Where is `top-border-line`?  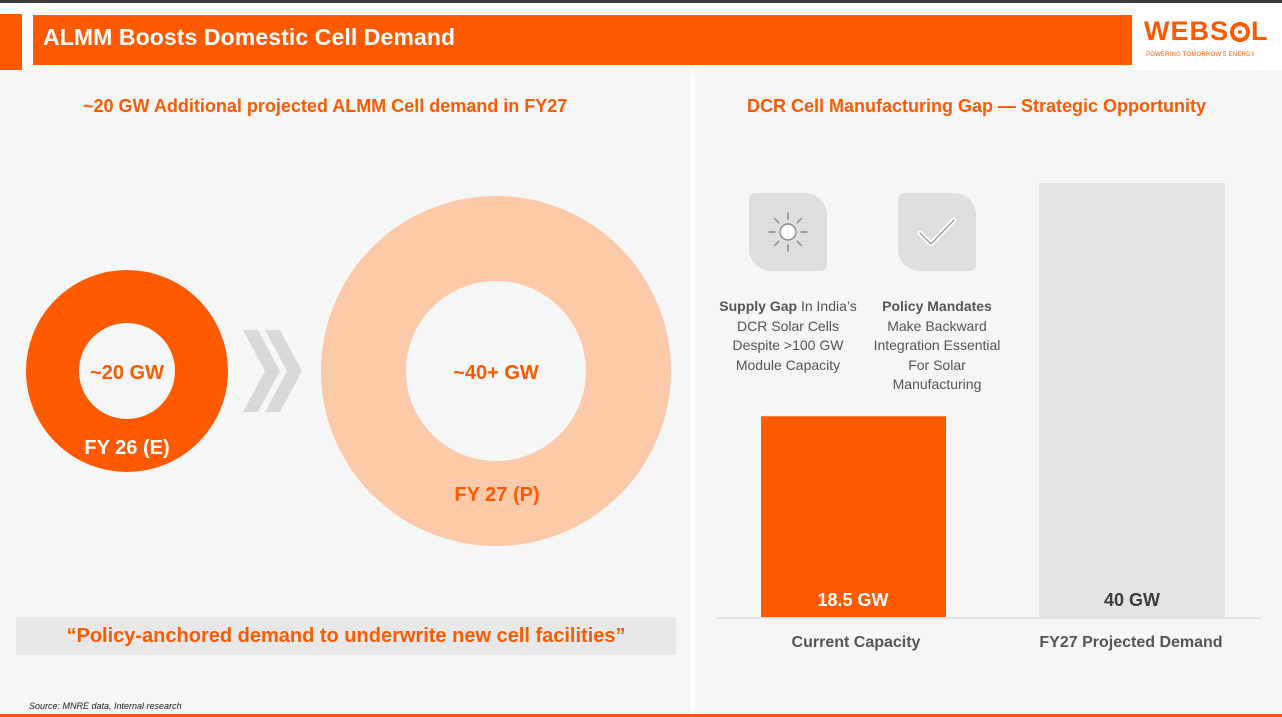 top-border-line is located at coordinates (641, 1).